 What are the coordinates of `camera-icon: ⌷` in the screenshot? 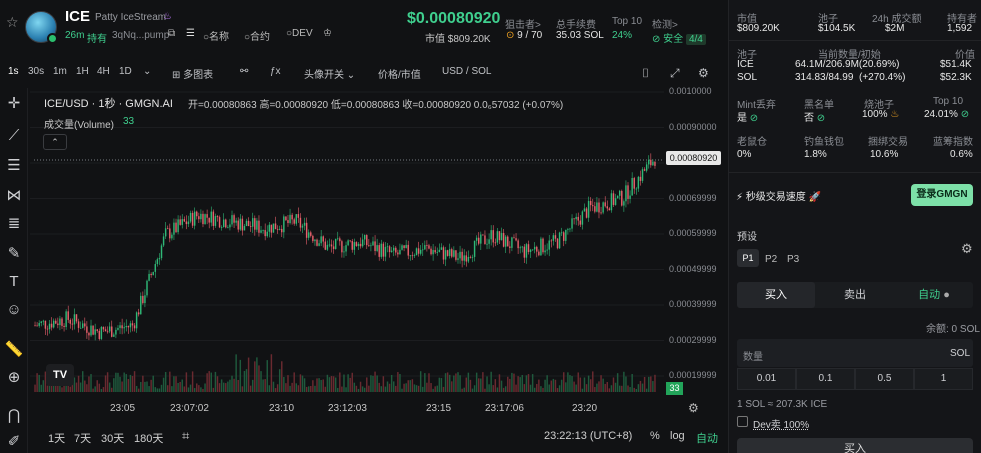 It's located at (646, 73).